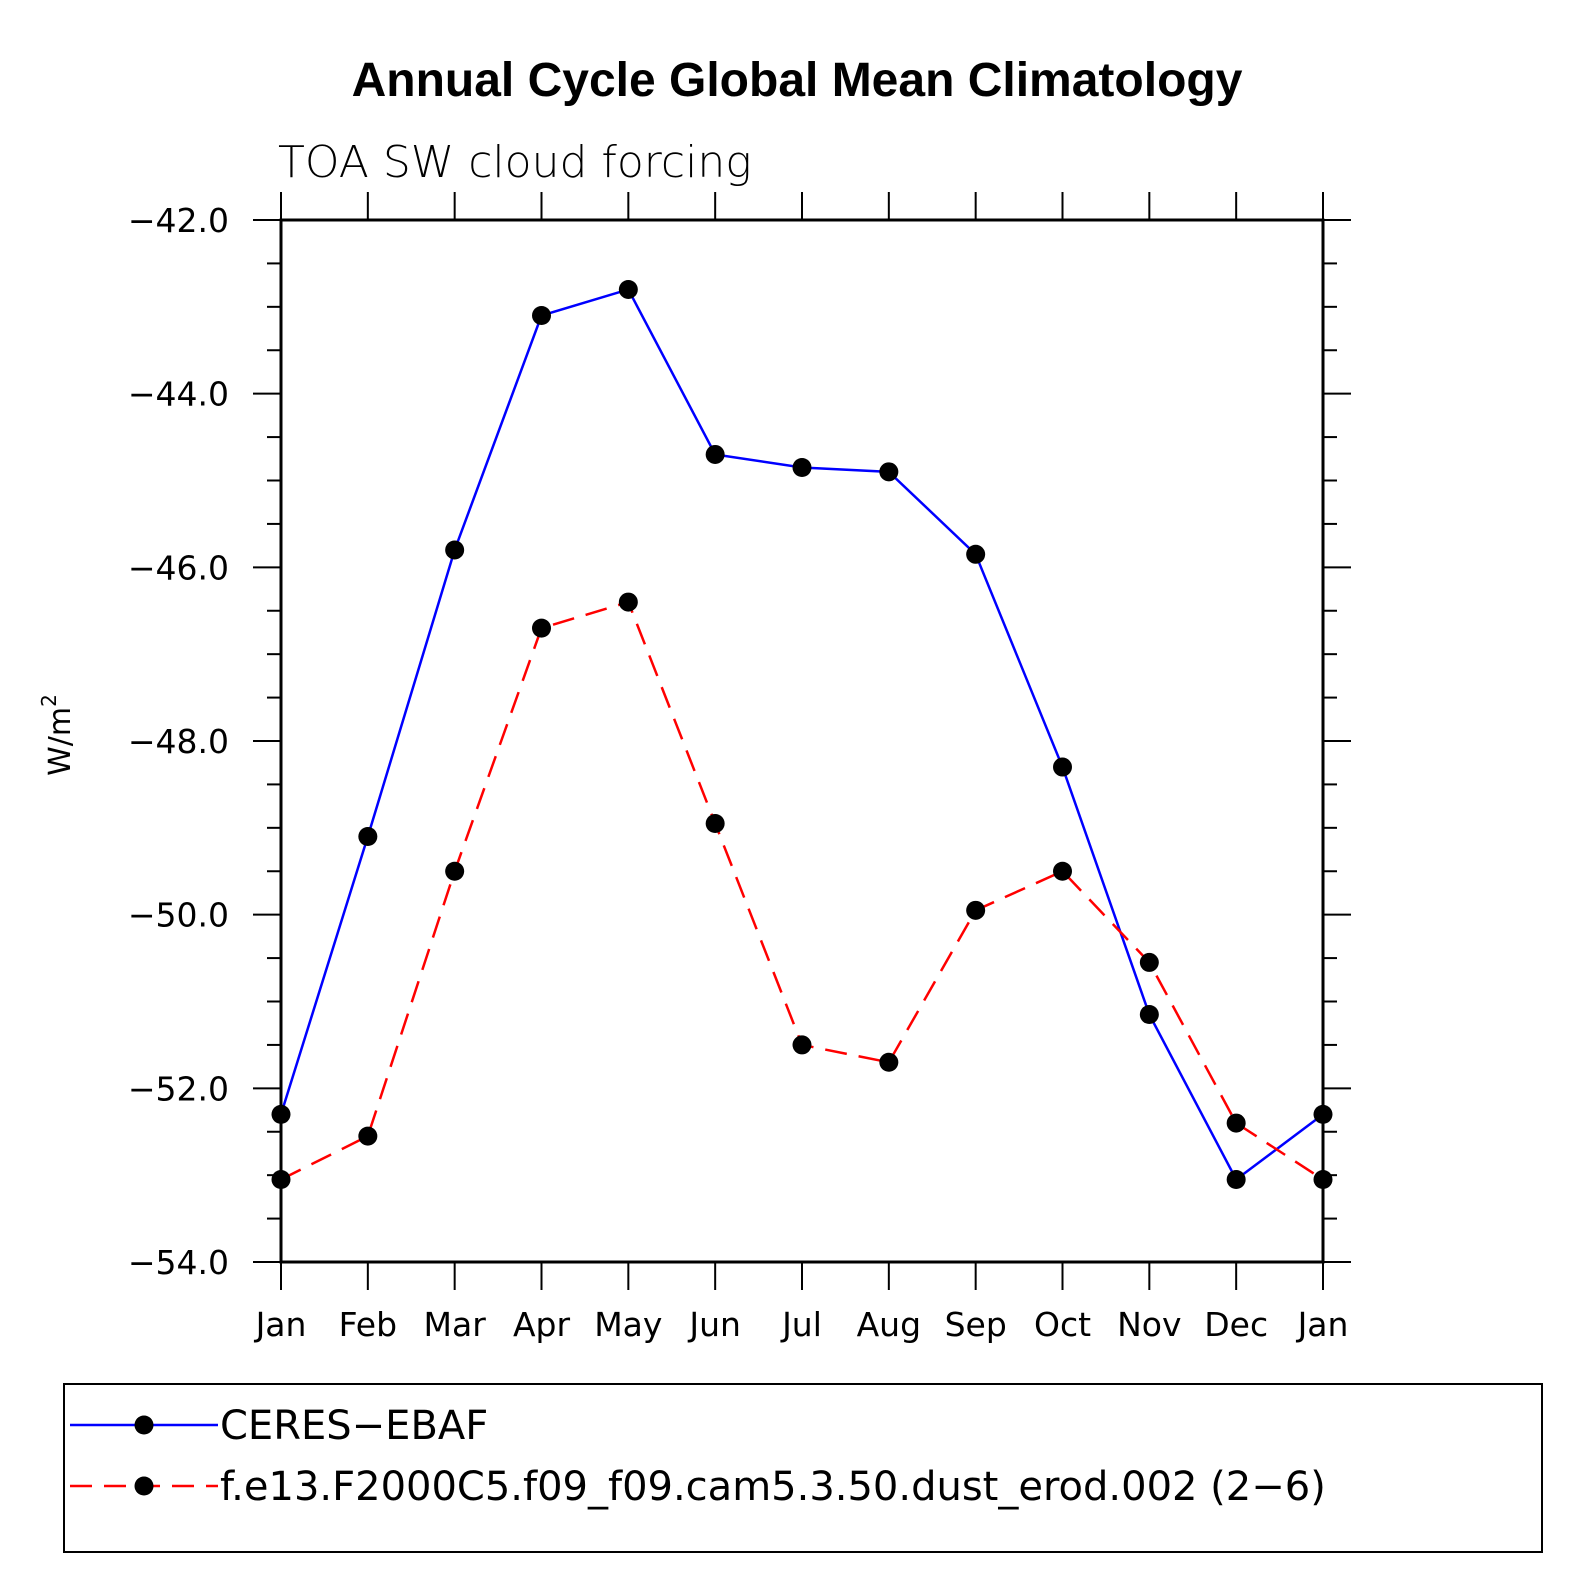 This screenshot has width=1574, height=1574. What do you see at coordinates (976, 1324) in the screenshot?
I see `x-tick-label: Sep` at bounding box center [976, 1324].